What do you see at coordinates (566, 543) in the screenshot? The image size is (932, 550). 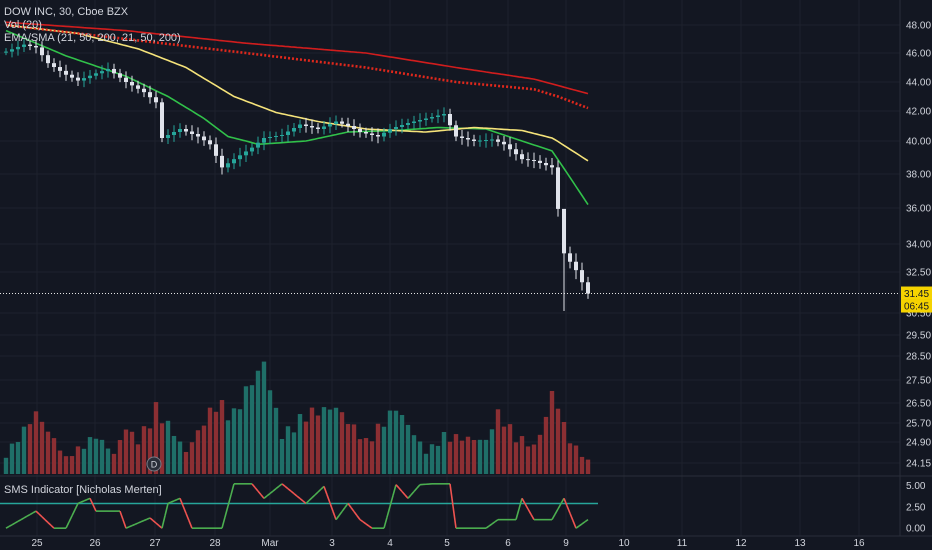 I see `x-tick-label: 9` at bounding box center [566, 543].